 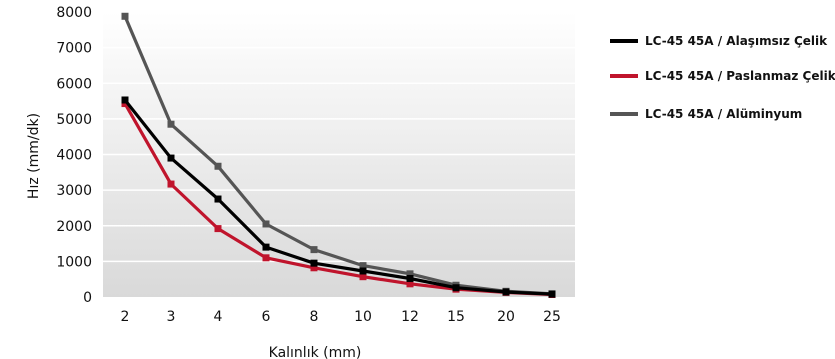 I want to click on y-axis-ticks: 0 1000 2000 3000 4000 5000 6000 7000 8000, so click(x=74, y=155).